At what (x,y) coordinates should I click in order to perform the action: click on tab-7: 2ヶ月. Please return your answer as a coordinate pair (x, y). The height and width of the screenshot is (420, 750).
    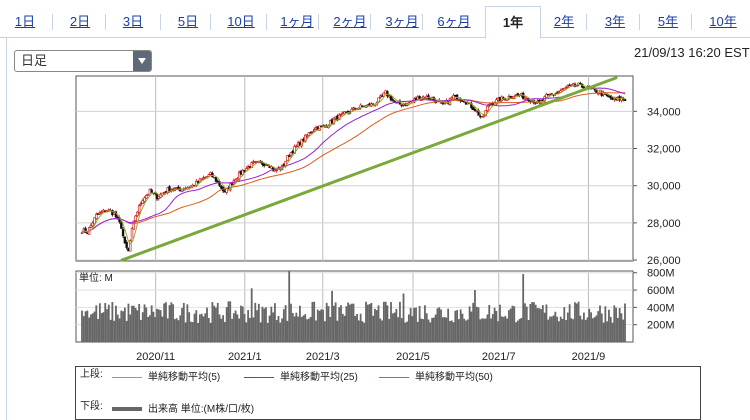
    Looking at the image, I should click on (350, 21).